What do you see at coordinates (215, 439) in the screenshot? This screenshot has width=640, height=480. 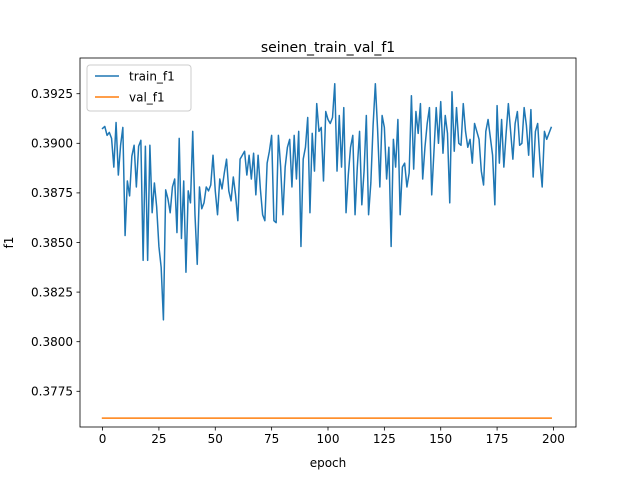 I see `x-tick-label: 50` at bounding box center [215, 439].